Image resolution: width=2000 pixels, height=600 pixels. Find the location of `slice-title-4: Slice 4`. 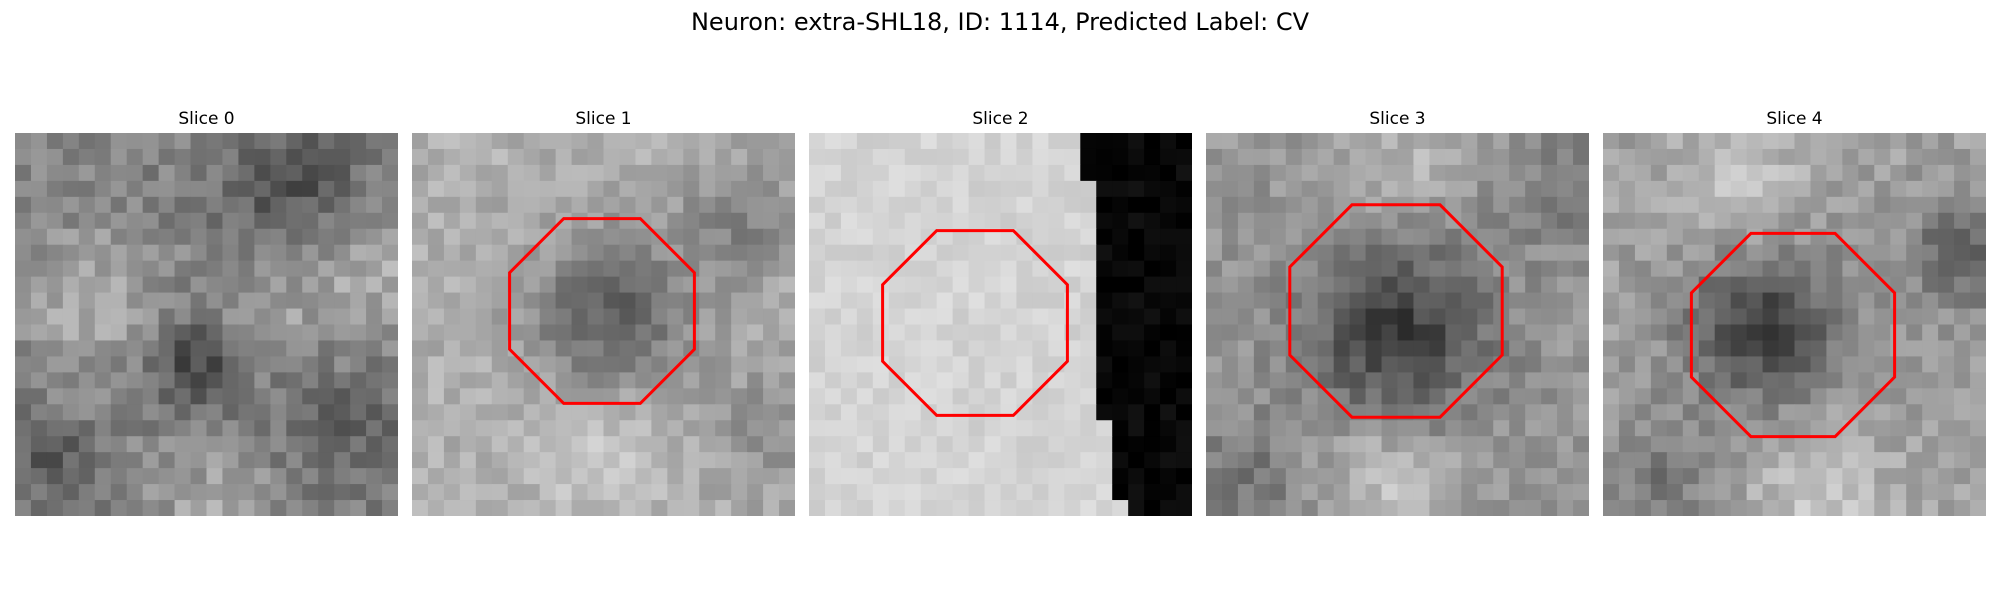

slice-title-4: Slice 4 is located at coordinates (1794, 119).